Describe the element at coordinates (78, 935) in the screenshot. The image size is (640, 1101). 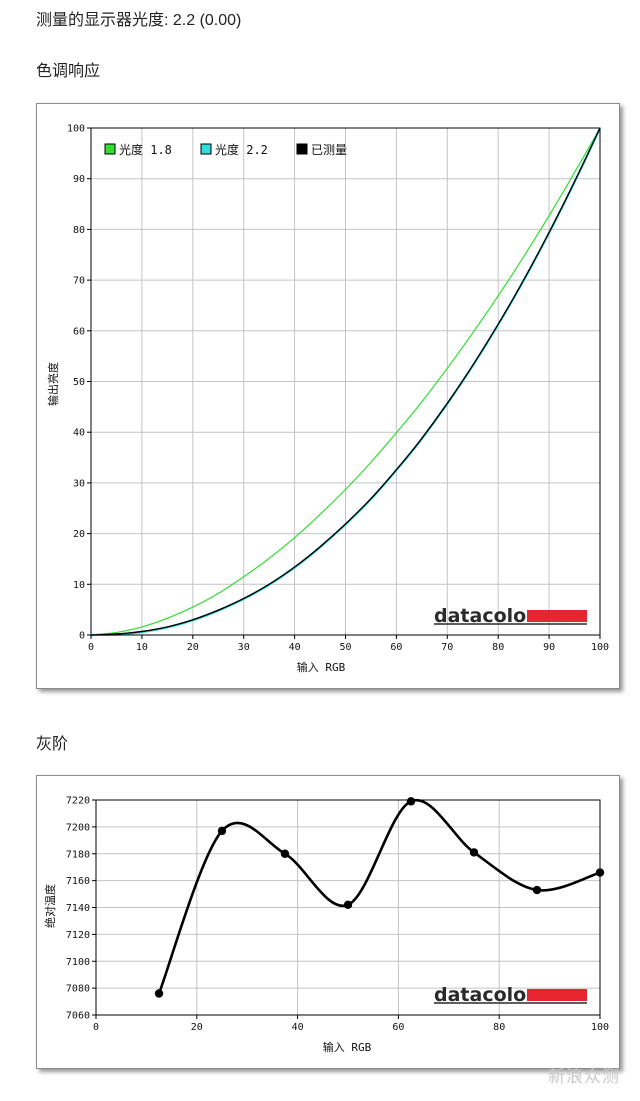
I see `y-tick-label: 7120` at that location.